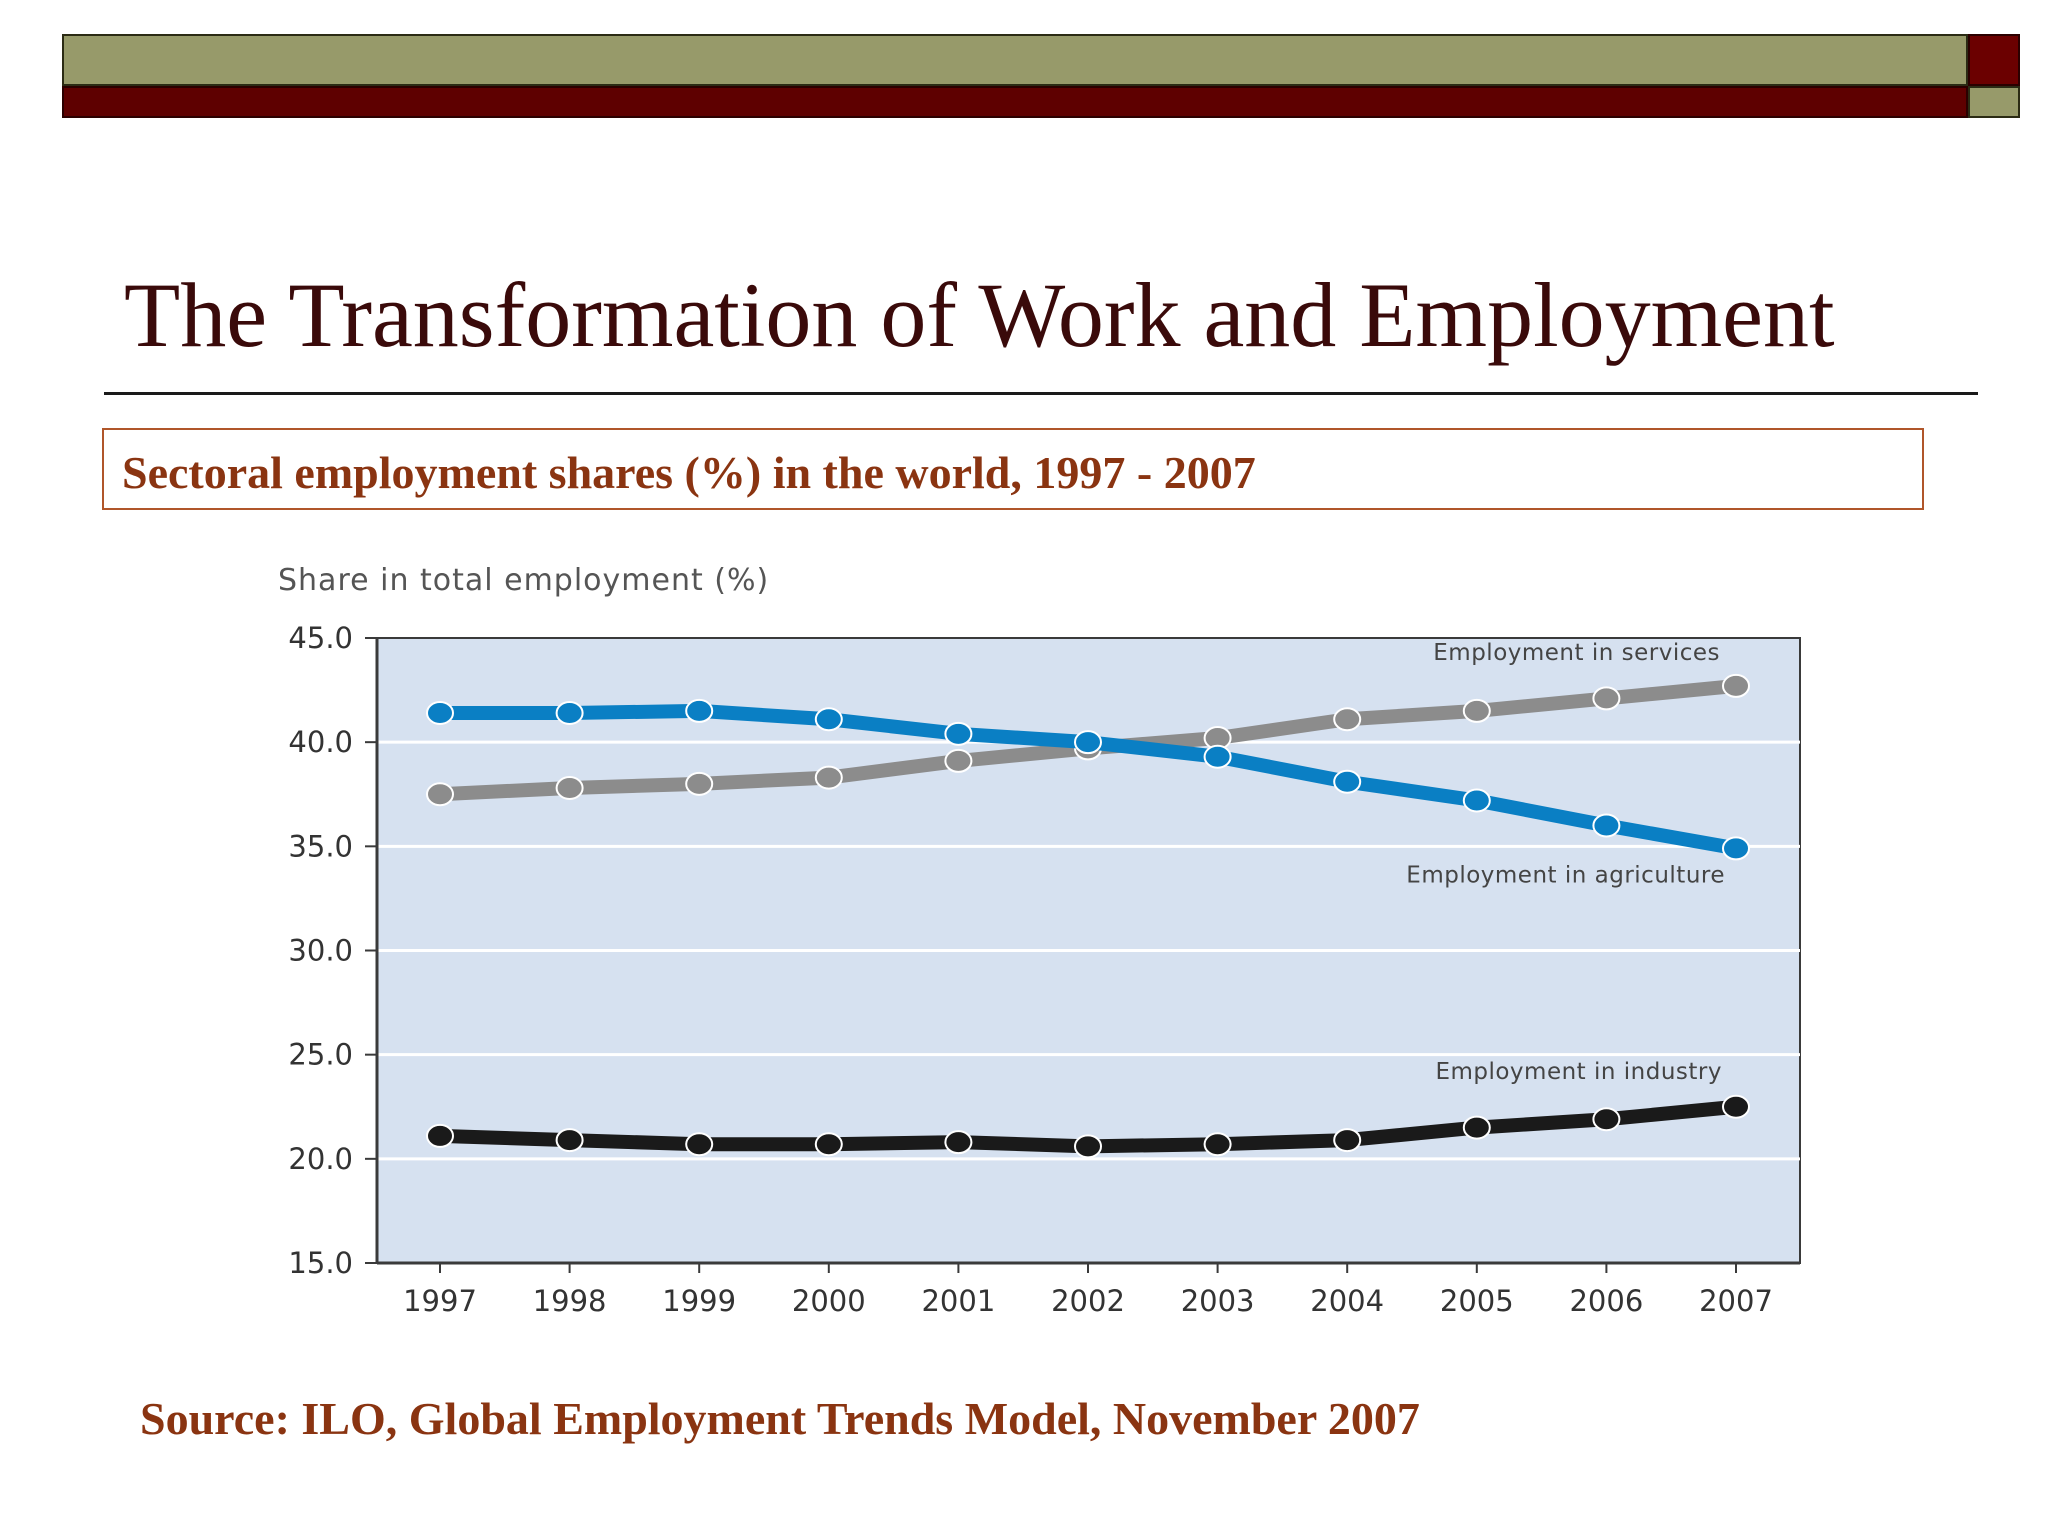  Describe the element at coordinates (320, 638) in the screenshot. I see `y-tick-label: 45.0` at that location.